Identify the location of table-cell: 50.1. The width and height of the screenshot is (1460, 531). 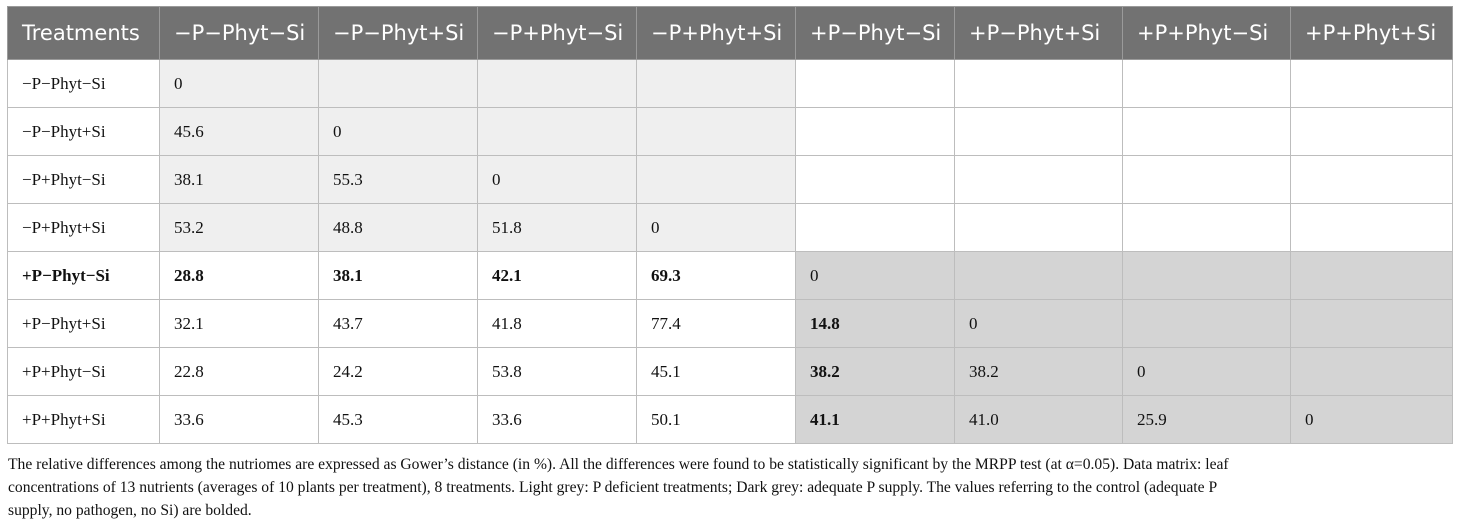
(716, 419).